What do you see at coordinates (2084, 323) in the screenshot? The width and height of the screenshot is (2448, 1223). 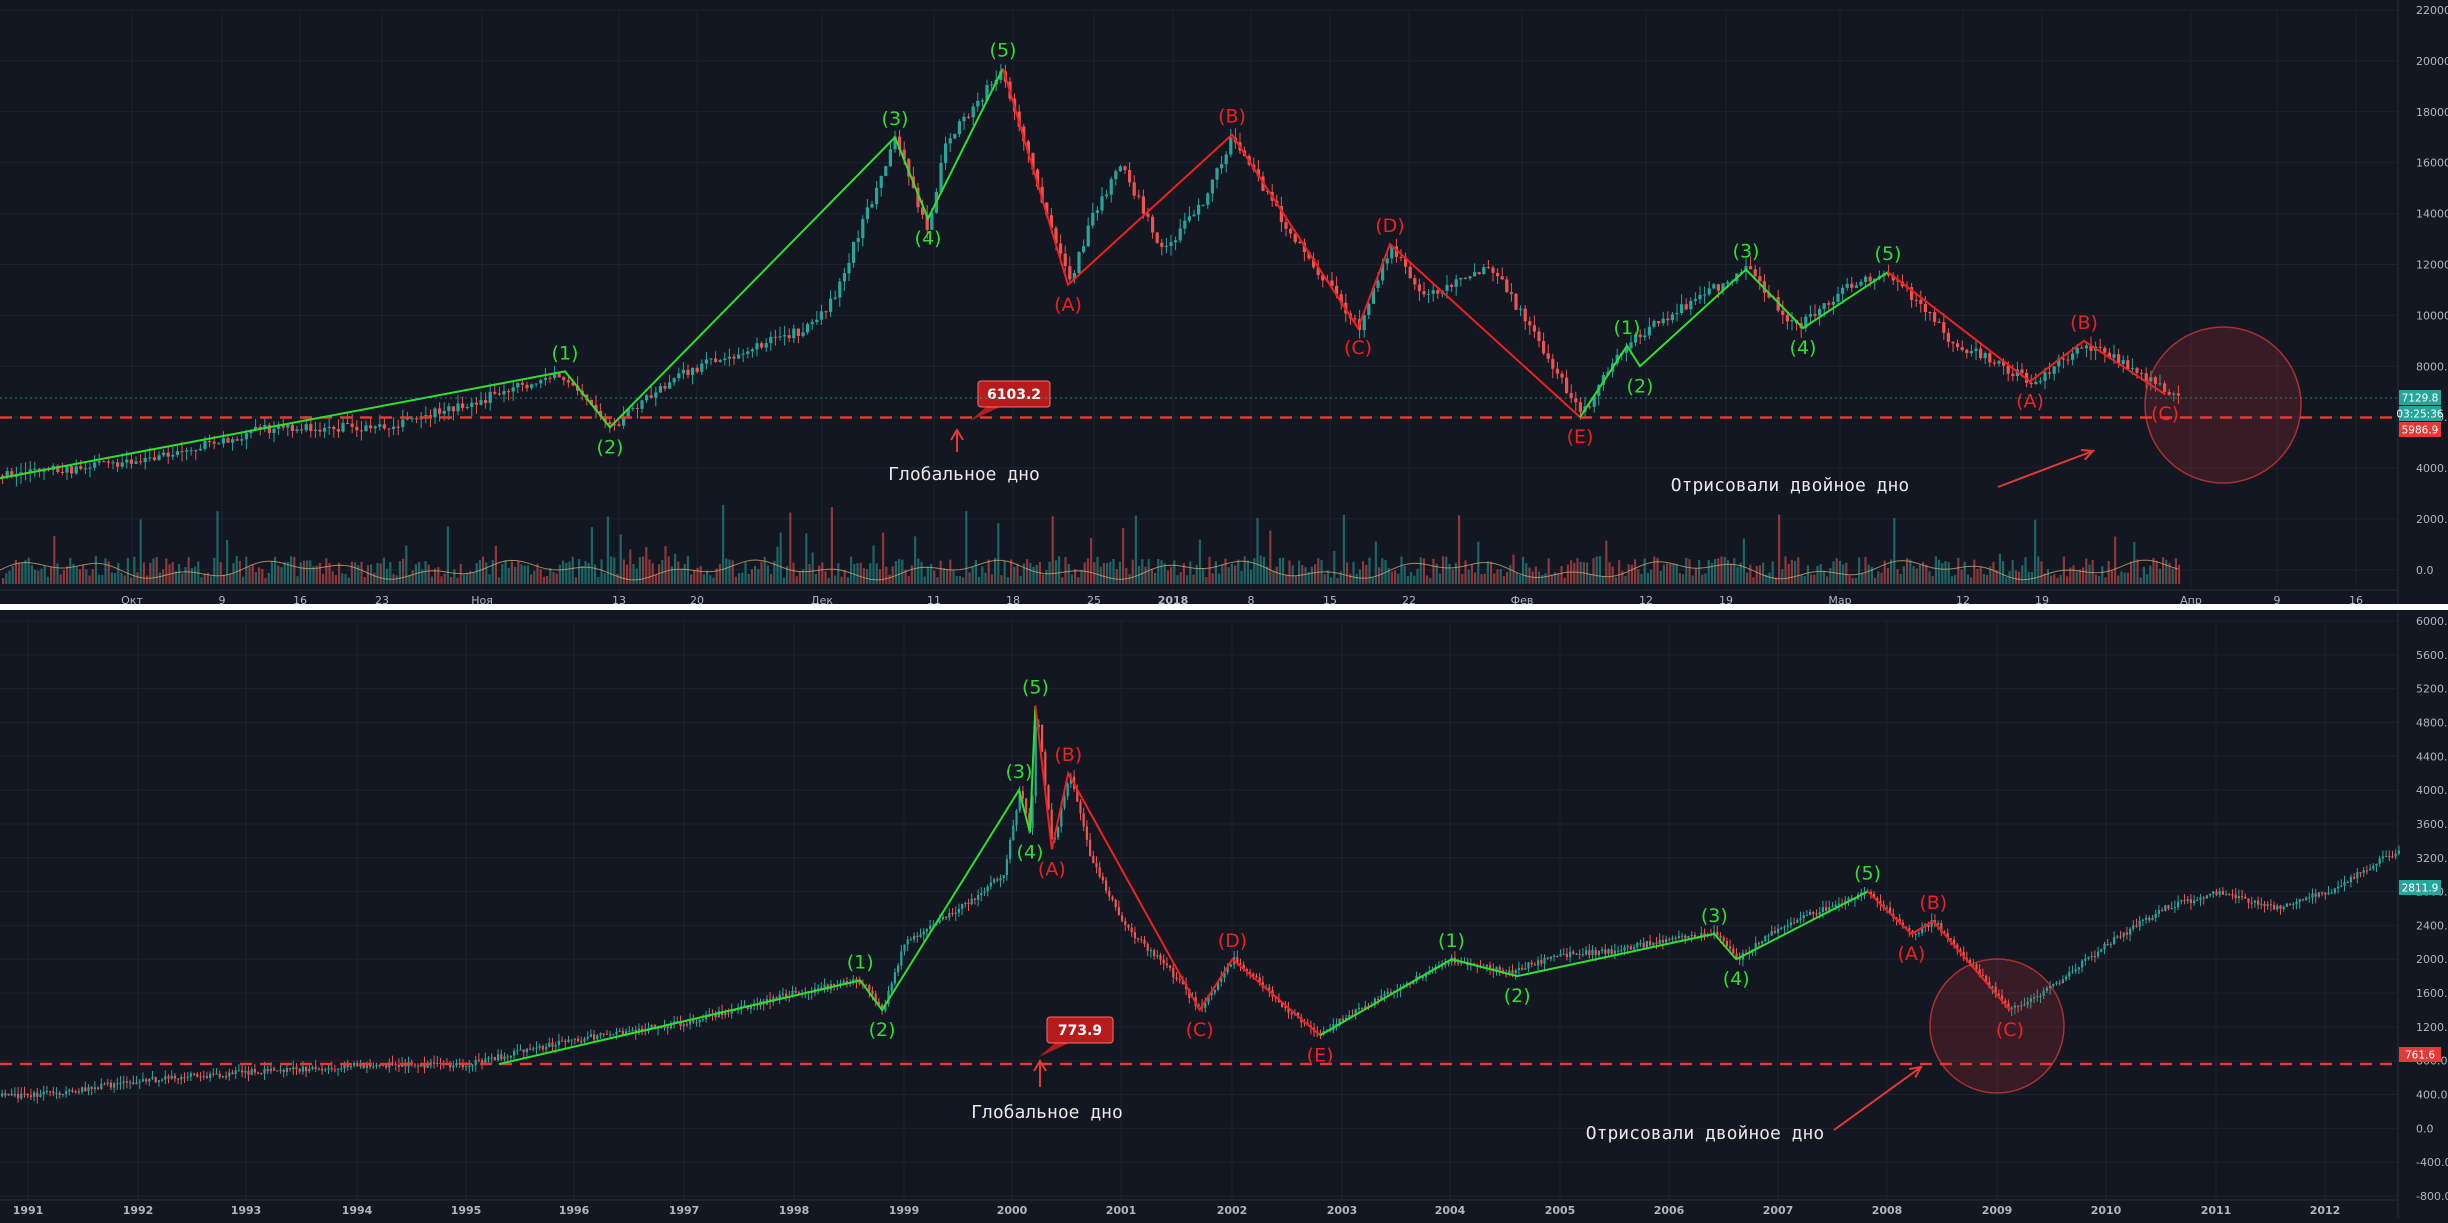 I see `wave-label-correction_2: (B)` at bounding box center [2084, 323].